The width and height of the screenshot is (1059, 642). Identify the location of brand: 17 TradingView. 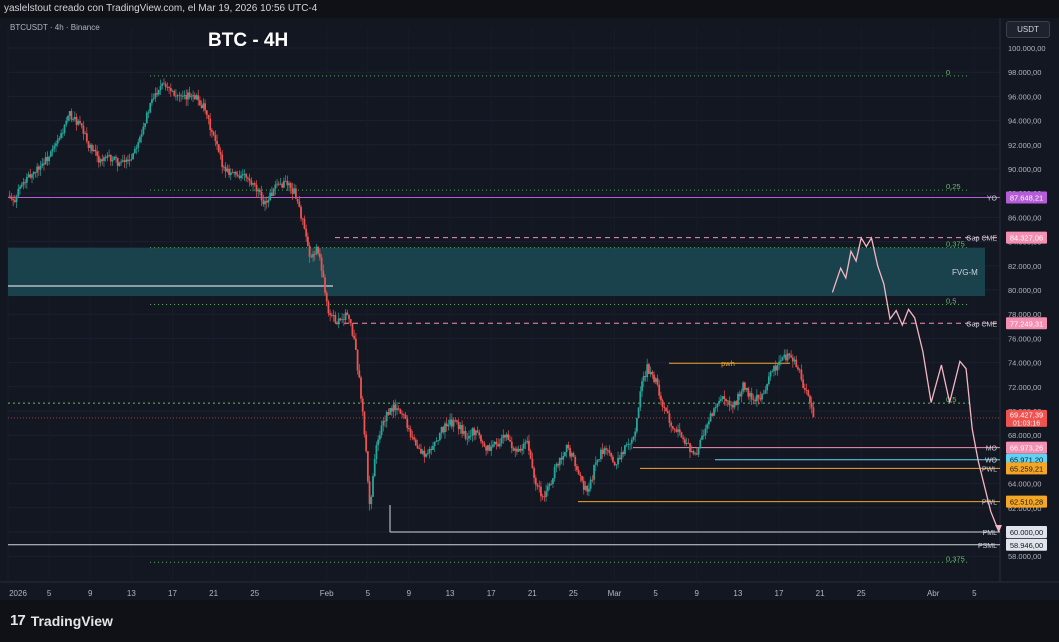
(61, 620).